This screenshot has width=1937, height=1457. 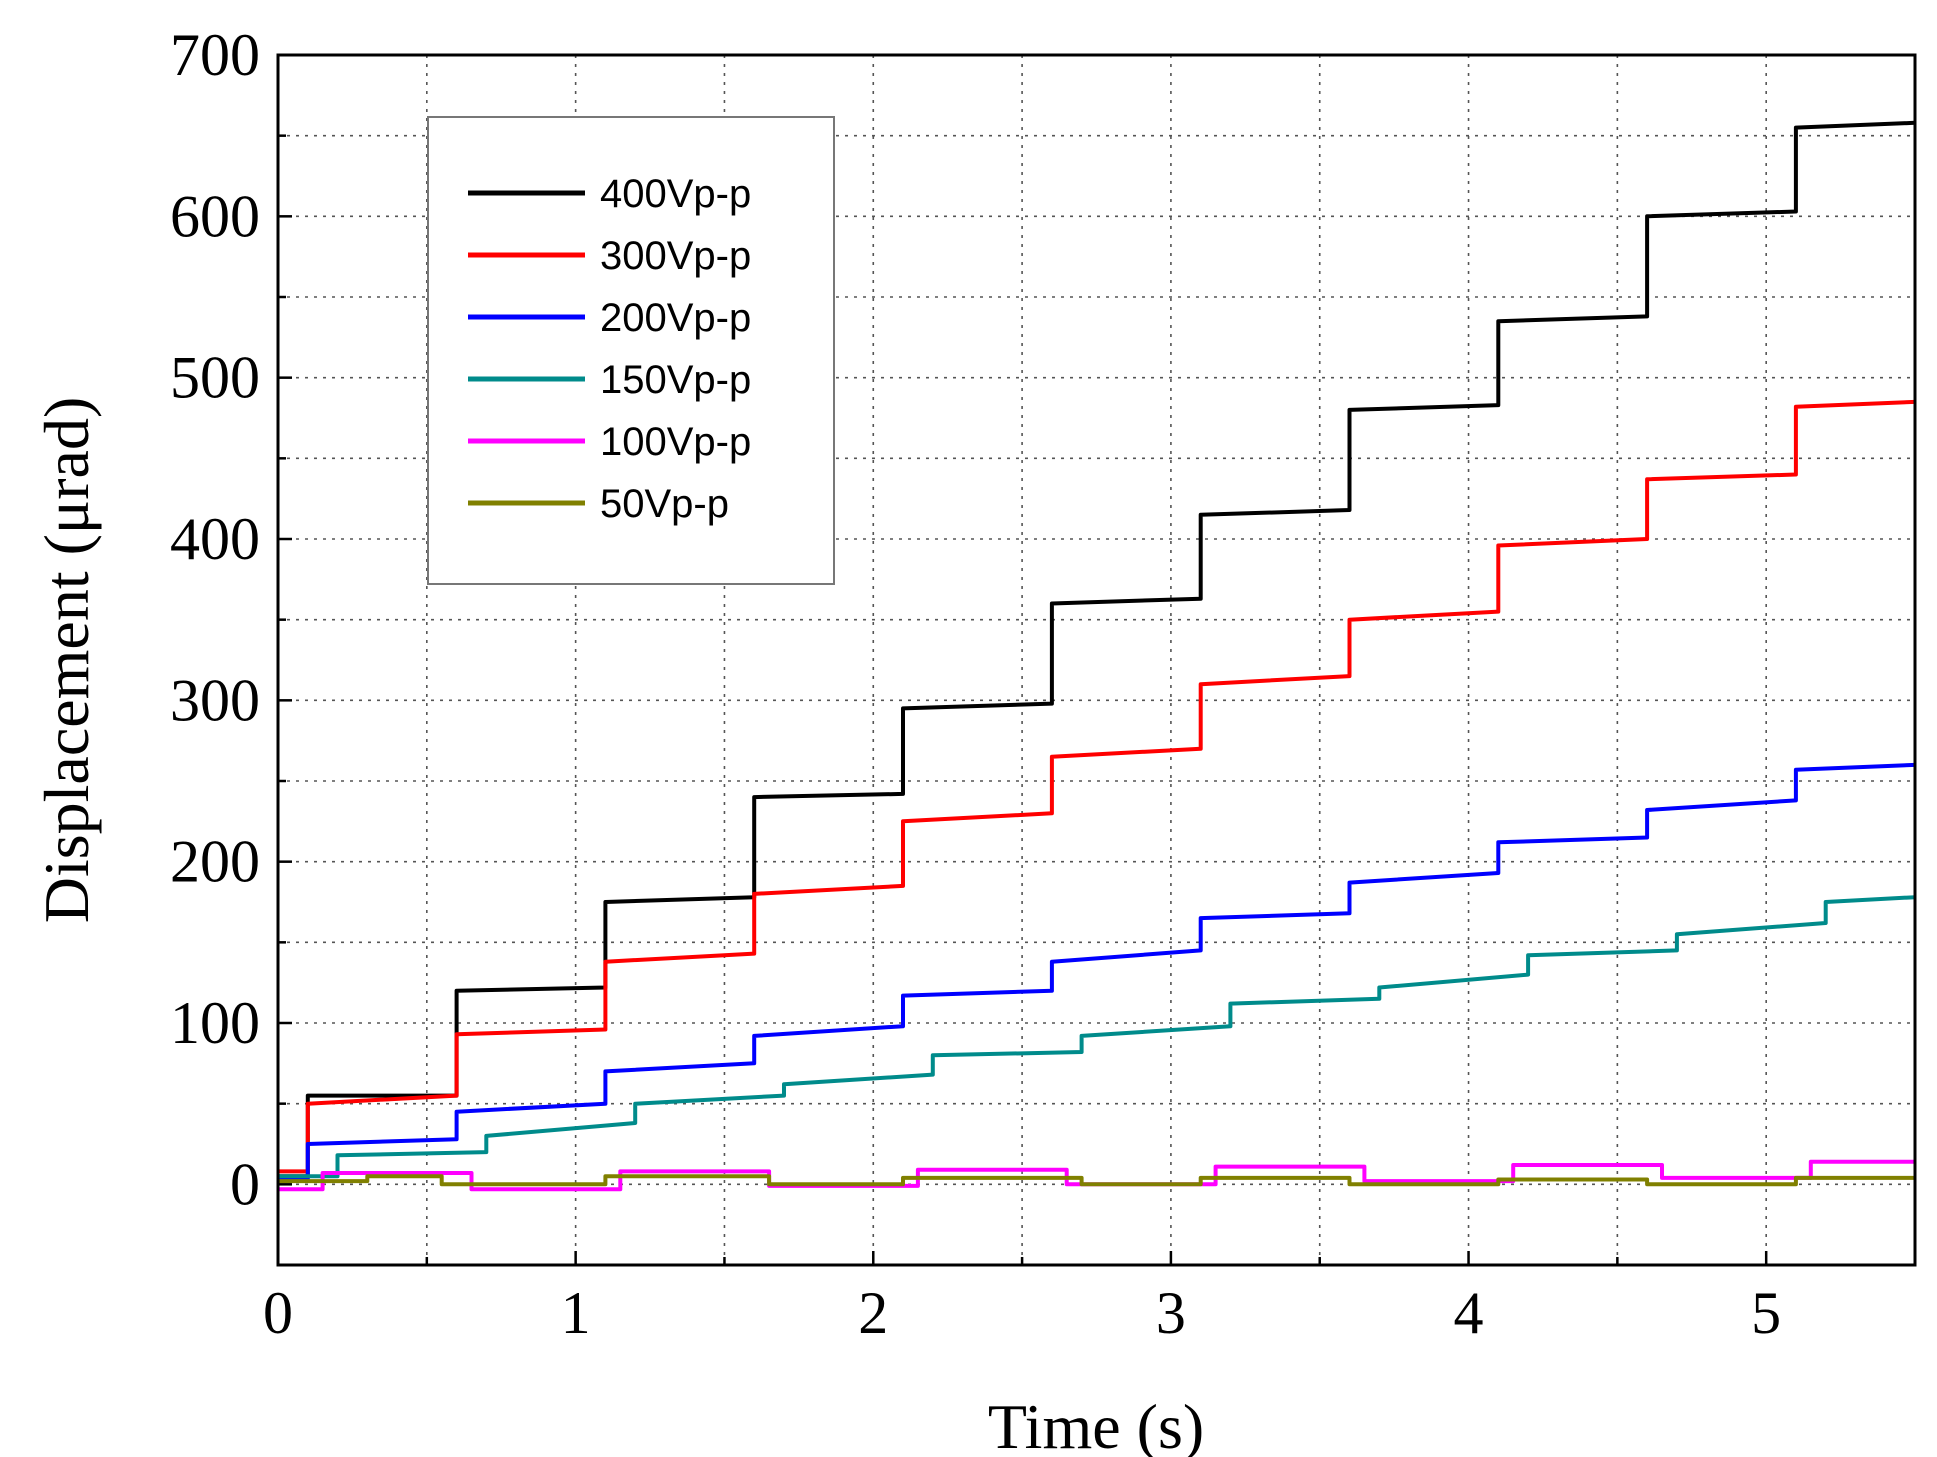 I want to click on y-tick-label: 200, so click(x=215, y=862).